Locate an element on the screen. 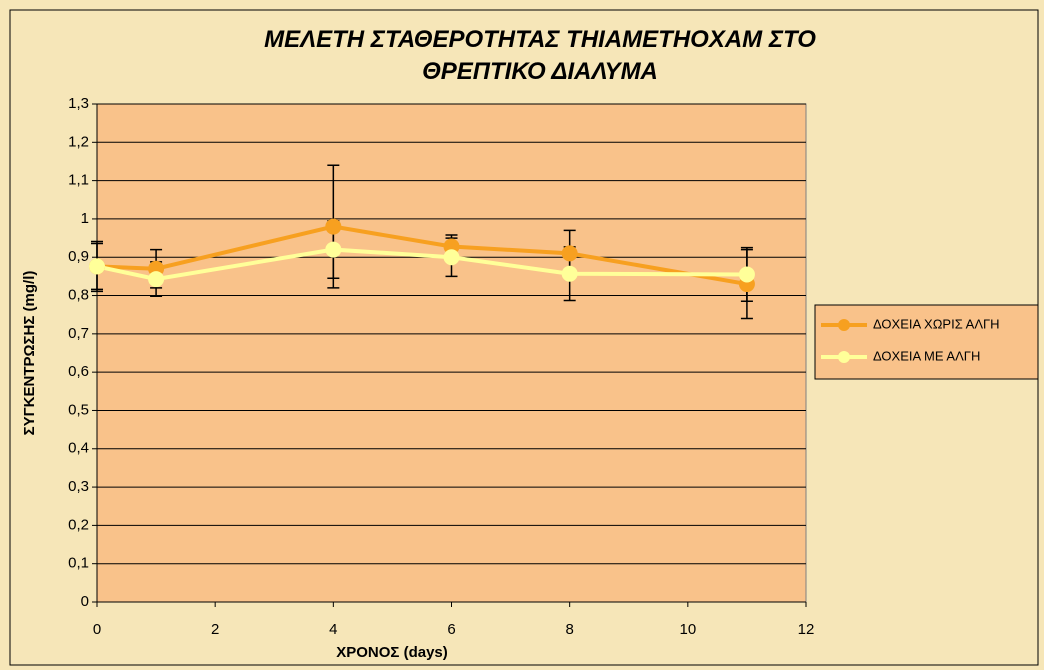  y-tick-label: 1,1 is located at coordinates (78, 180).